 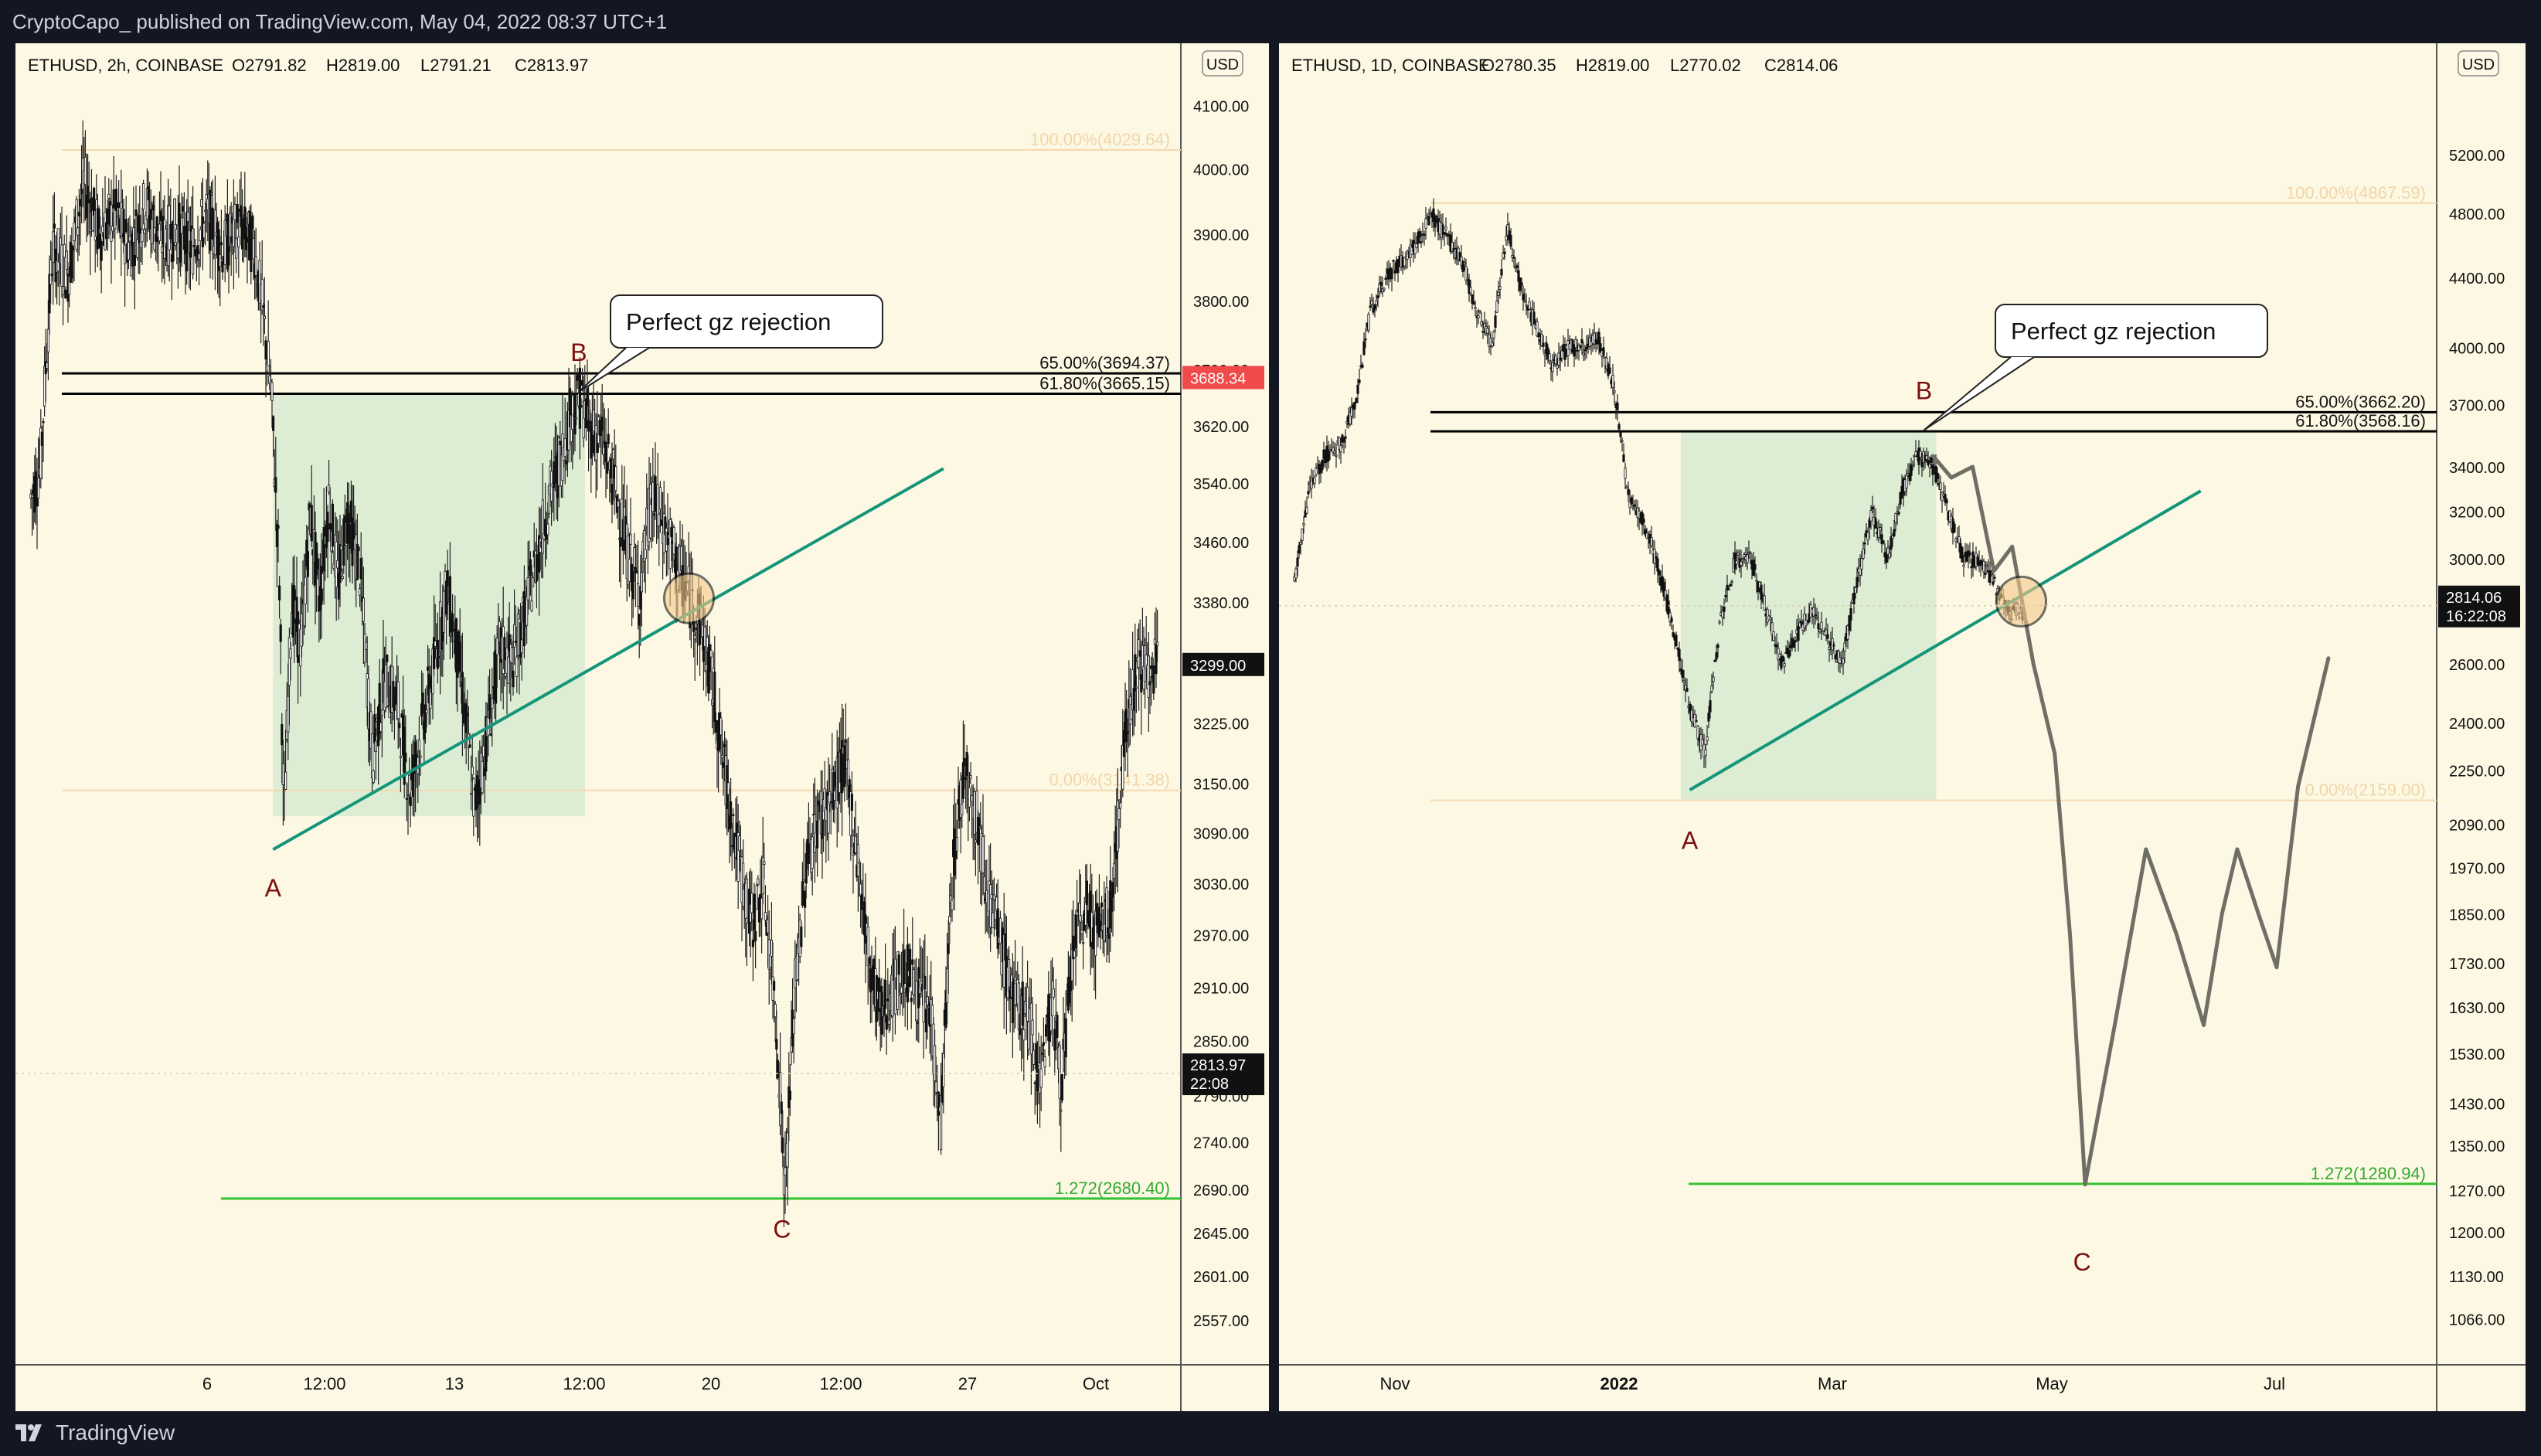 I want to click on brand-name: TradingView, so click(x=116, y=1432).